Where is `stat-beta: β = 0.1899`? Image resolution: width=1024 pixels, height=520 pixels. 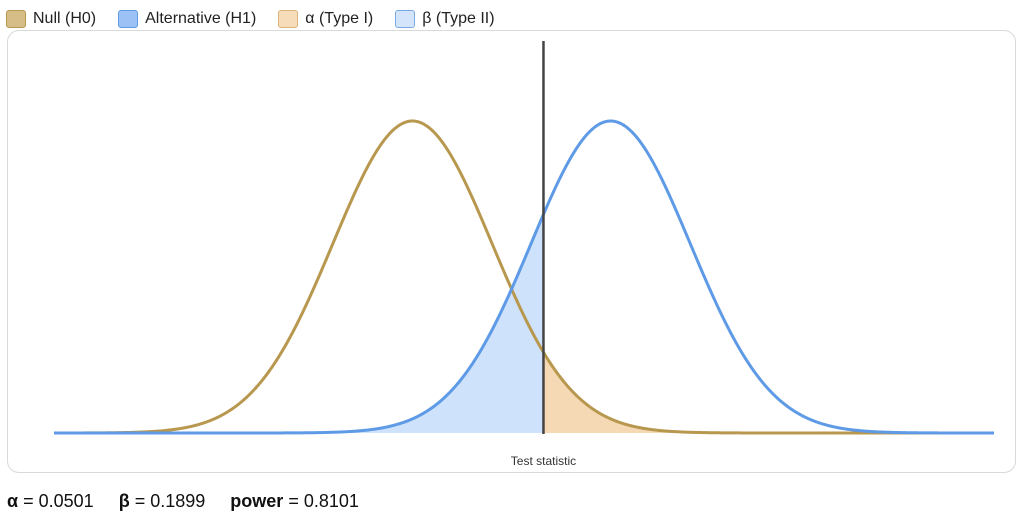
stat-beta: β = 0.1899 is located at coordinates (162, 501).